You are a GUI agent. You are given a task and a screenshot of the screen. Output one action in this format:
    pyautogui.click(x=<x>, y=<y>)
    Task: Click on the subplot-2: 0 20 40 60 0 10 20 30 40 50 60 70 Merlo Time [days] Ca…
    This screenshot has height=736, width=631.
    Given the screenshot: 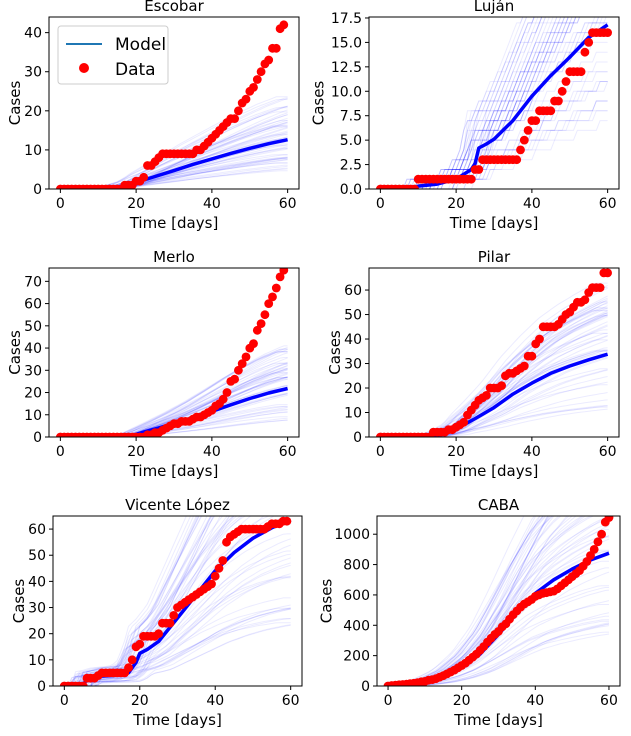 What is the action you would take?
    pyautogui.click(x=153, y=364)
    